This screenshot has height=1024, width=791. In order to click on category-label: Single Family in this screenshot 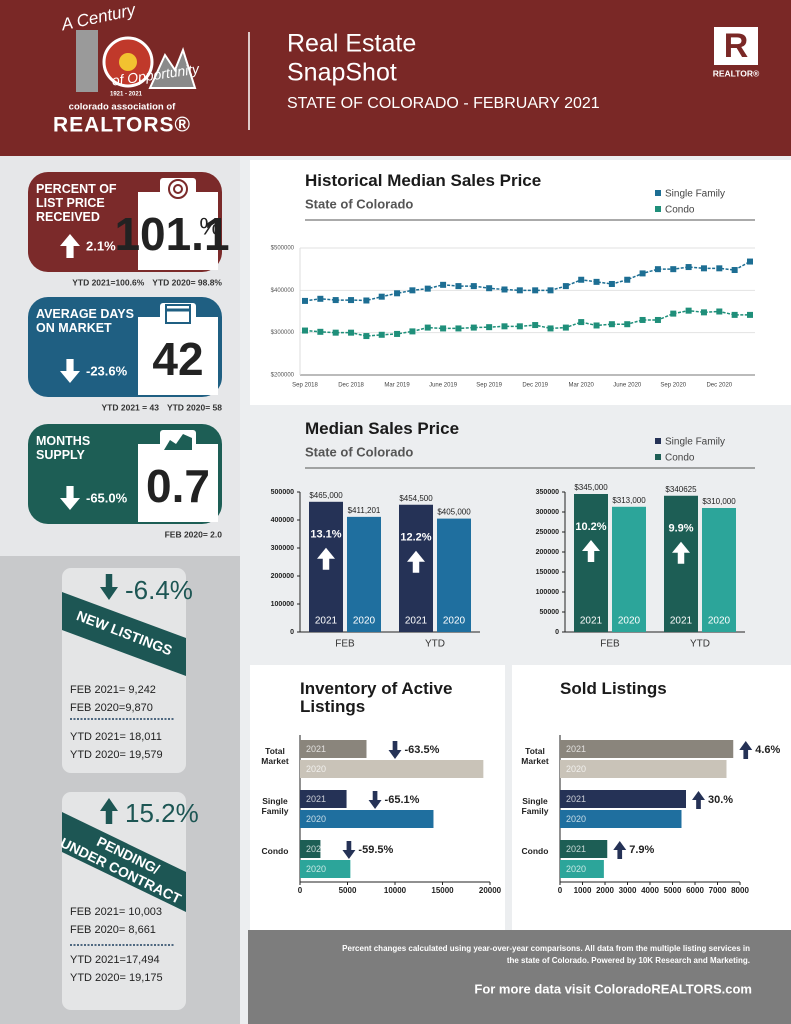, I will do `click(535, 806)`.